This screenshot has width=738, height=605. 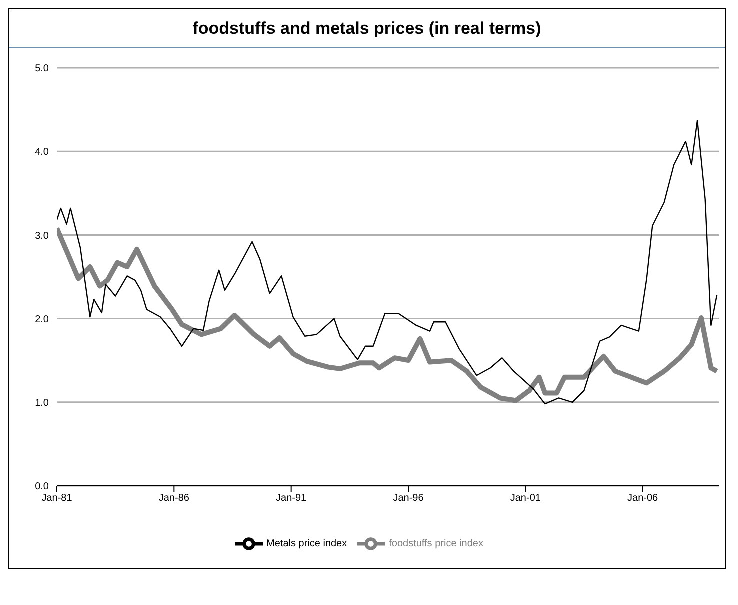 I want to click on x-tick-label: Jan-96, so click(x=408, y=498).